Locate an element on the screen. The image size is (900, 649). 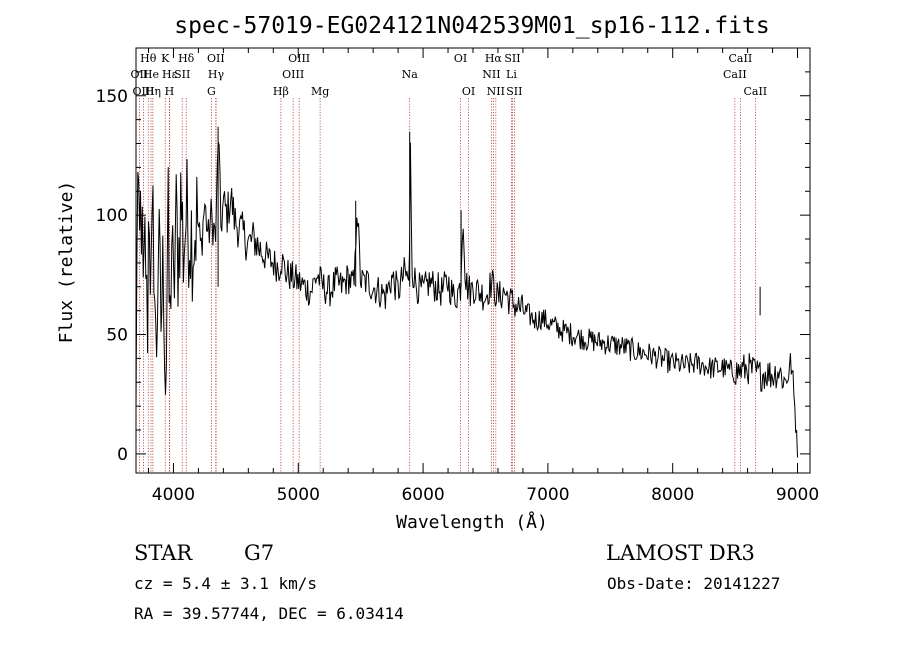
line-label: He is located at coordinates (151, 74).